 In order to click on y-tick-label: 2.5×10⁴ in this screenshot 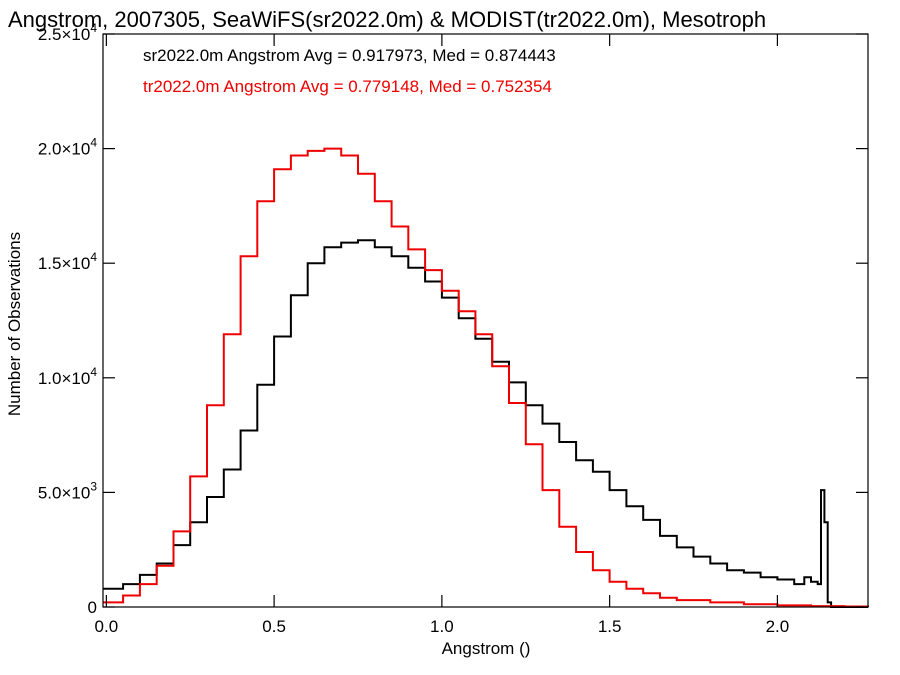, I will do `click(67, 32)`.